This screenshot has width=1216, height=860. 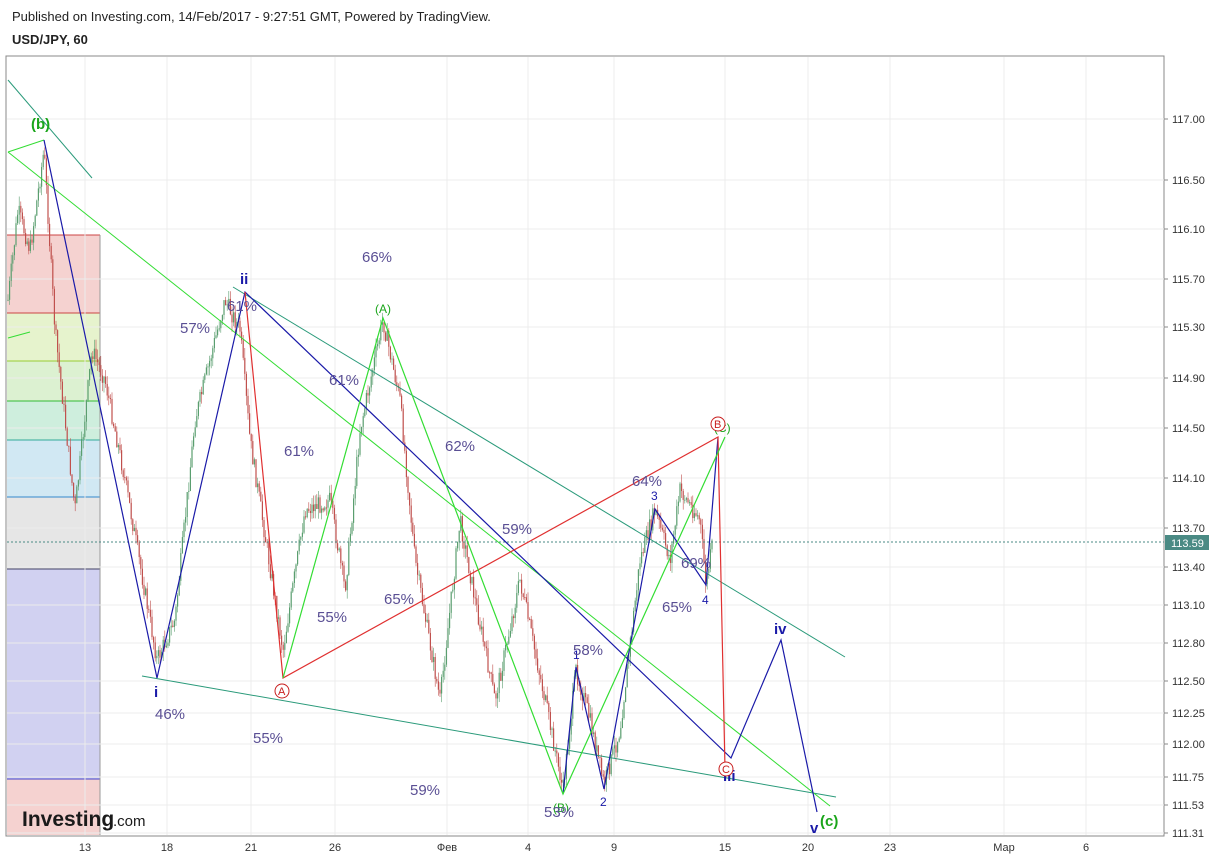 What do you see at coordinates (251, 848) in the screenshot?
I see `x-tick-label: 21` at bounding box center [251, 848].